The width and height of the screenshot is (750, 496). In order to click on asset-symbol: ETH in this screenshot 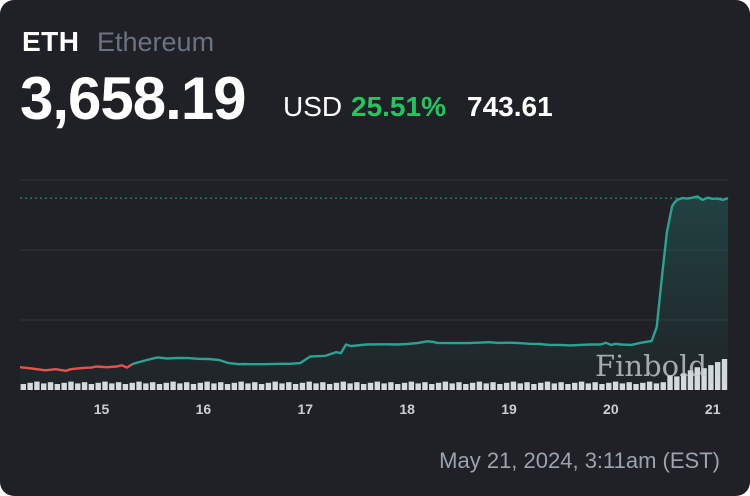, I will do `click(51, 41)`.